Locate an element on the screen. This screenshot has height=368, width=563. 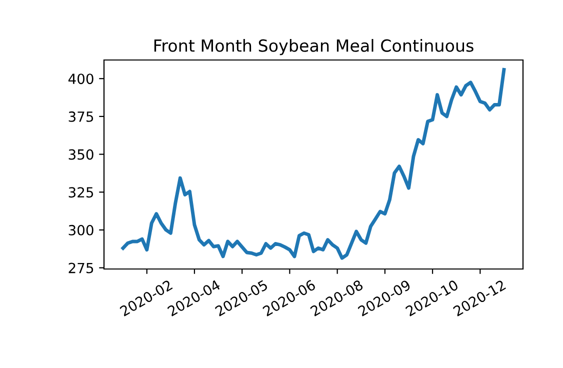
y-tick-label: 375 is located at coordinates (81, 116).